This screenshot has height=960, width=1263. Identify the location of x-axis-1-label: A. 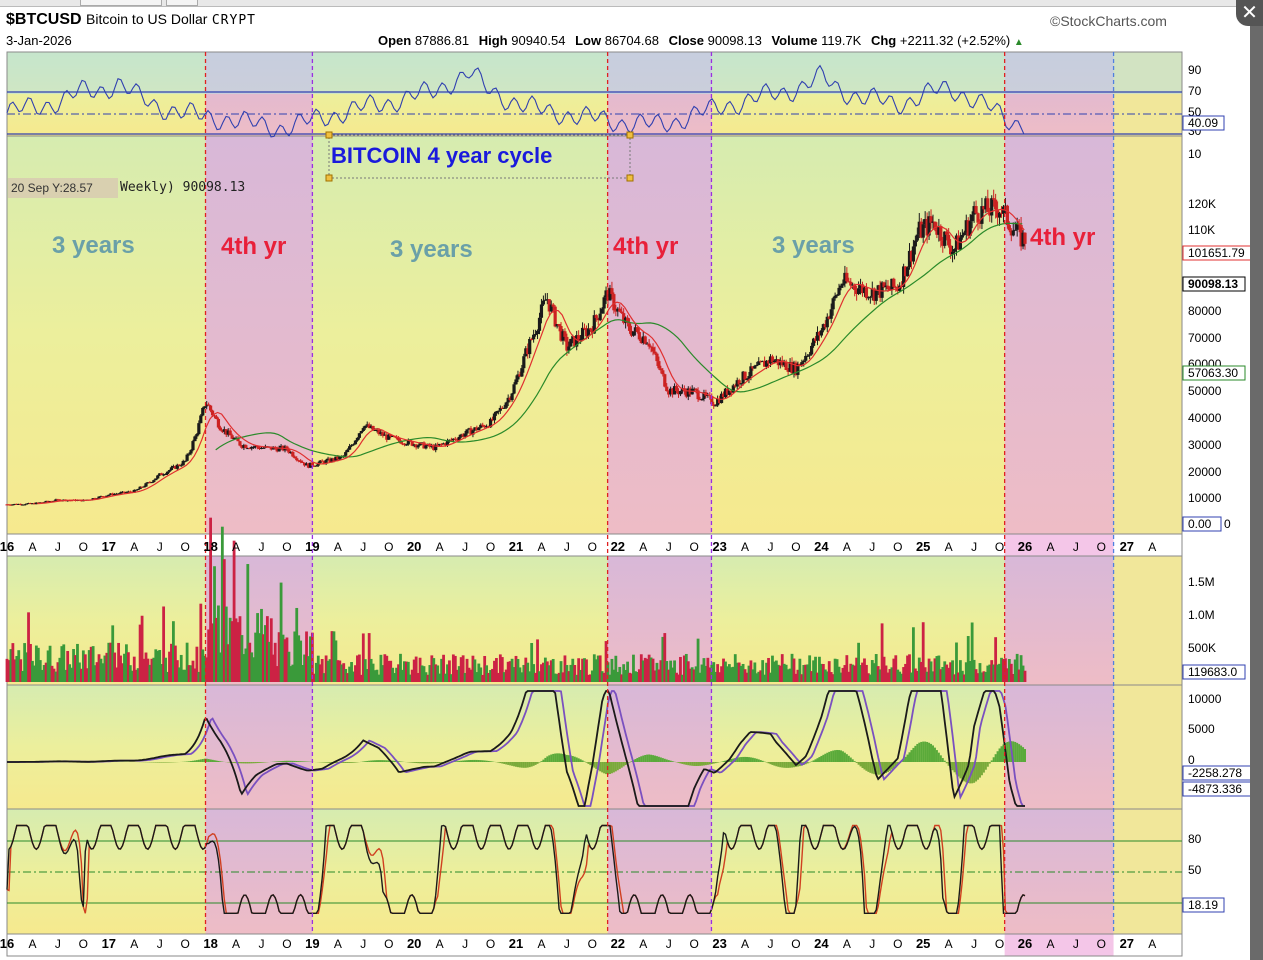
(338, 547).